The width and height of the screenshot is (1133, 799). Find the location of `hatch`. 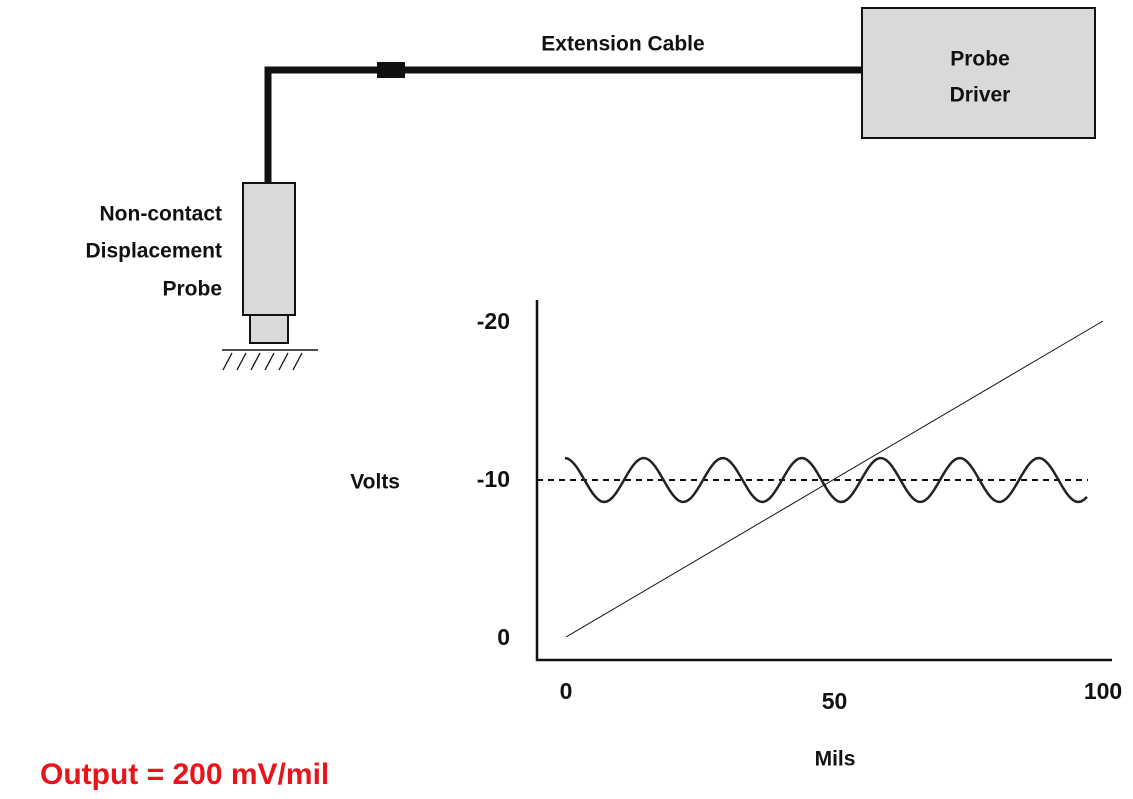

hatch is located at coordinates (262, 361).